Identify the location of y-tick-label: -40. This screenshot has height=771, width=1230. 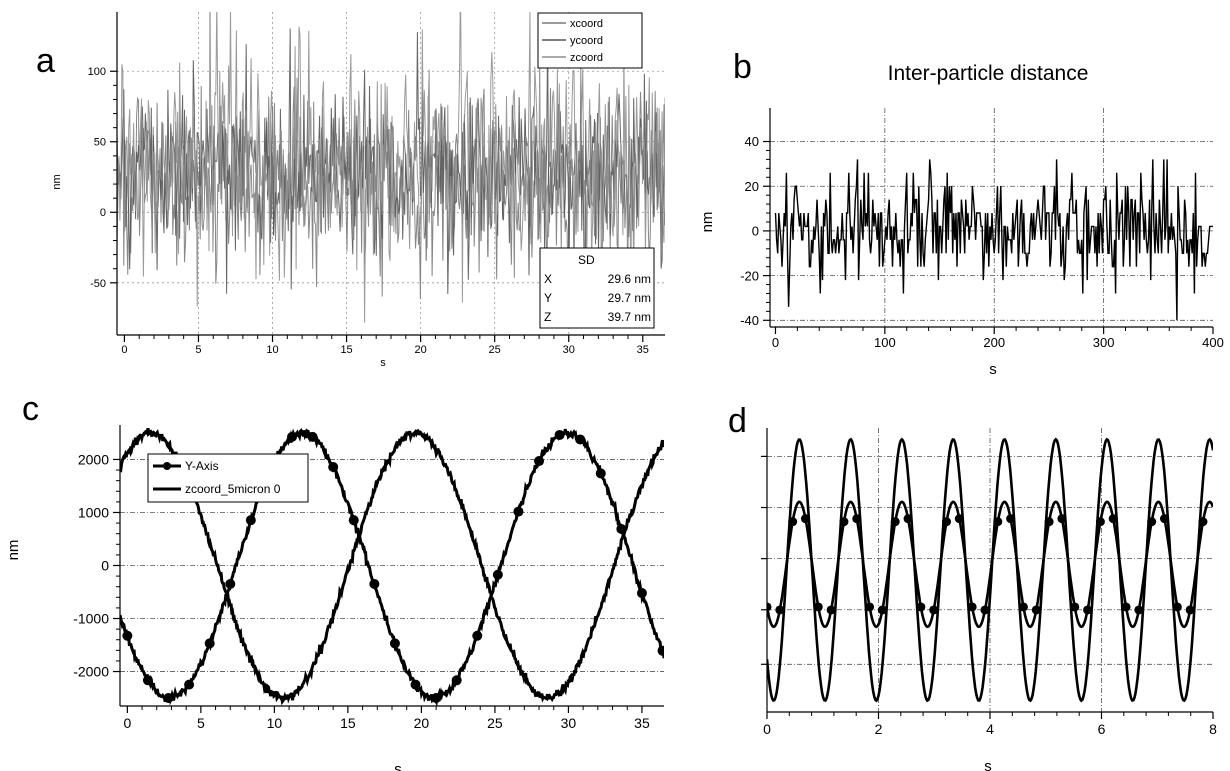
(749, 320).